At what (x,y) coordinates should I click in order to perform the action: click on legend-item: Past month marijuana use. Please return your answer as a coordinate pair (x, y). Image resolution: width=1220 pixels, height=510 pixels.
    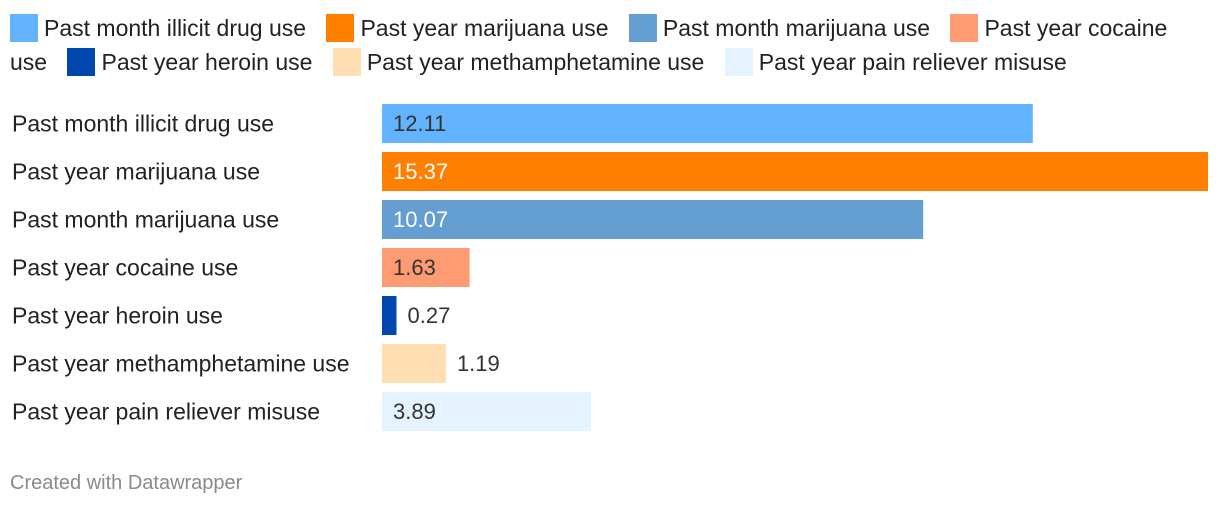
    Looking at the image, I should click on (779, 28).